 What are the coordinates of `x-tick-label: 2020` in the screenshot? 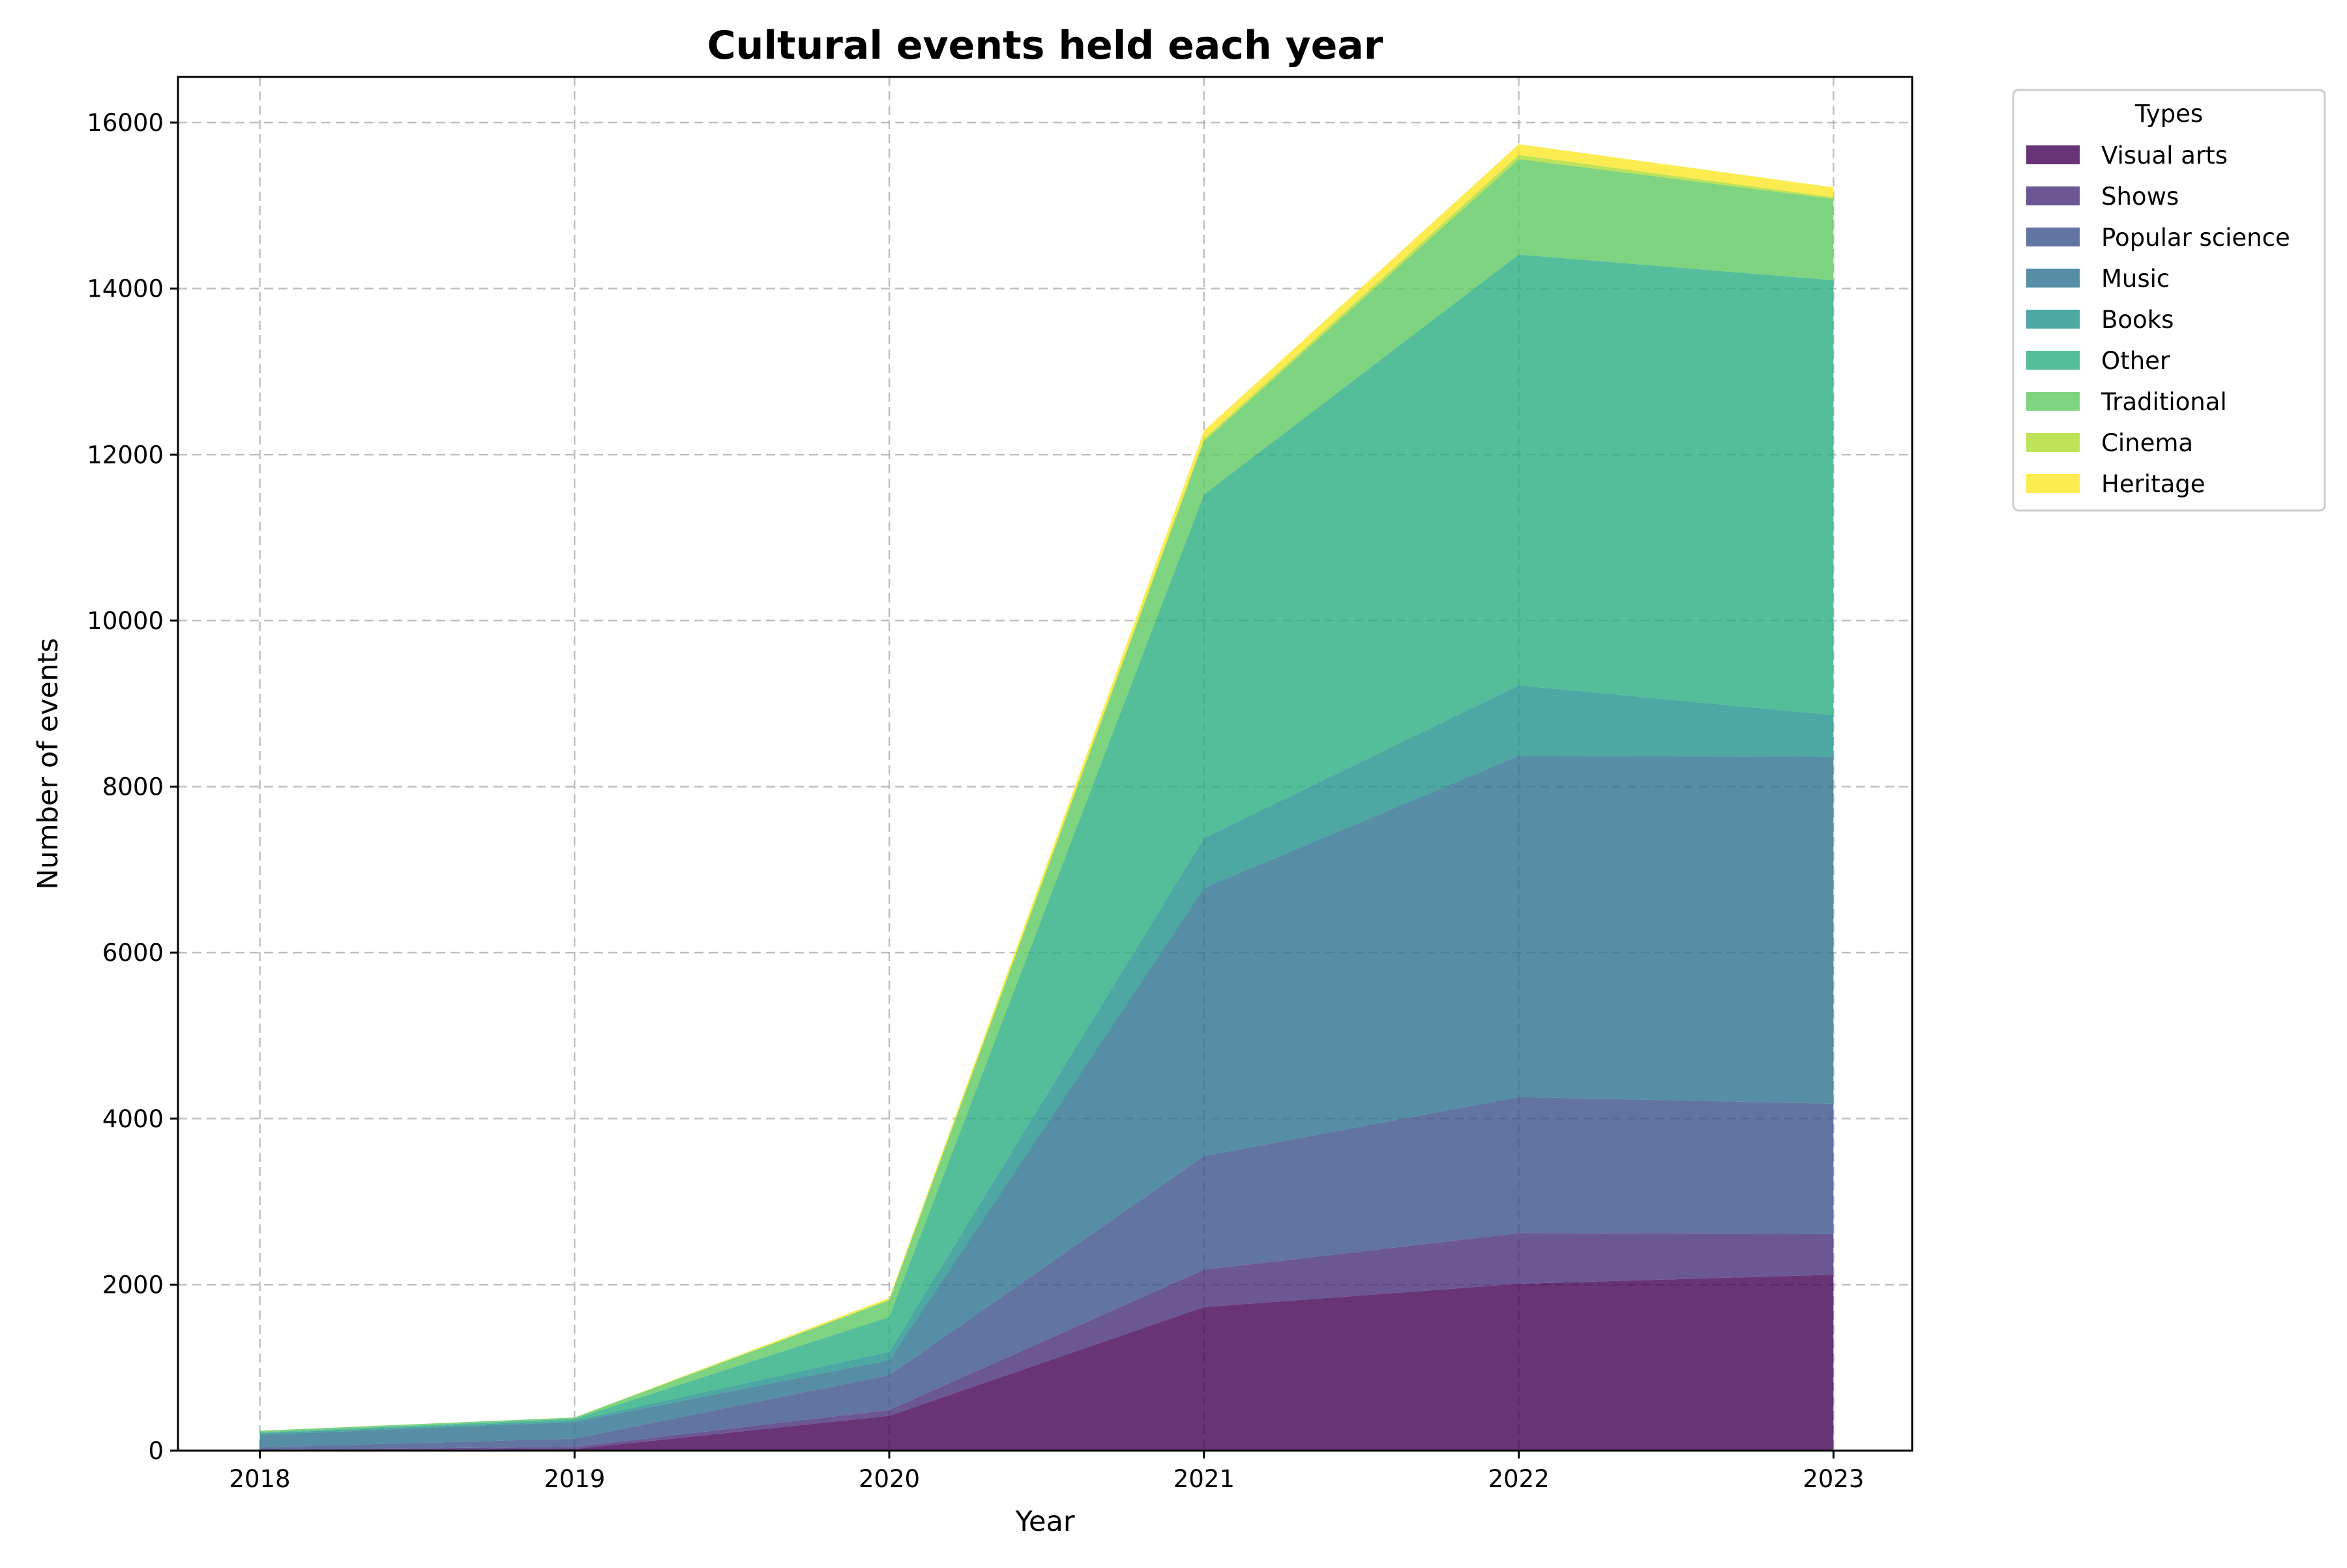 It's located at (889, 1479).